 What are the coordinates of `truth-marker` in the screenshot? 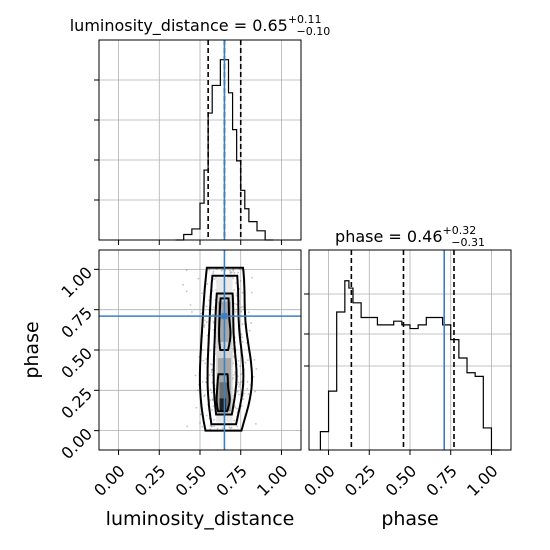 It's located at (224, 316).